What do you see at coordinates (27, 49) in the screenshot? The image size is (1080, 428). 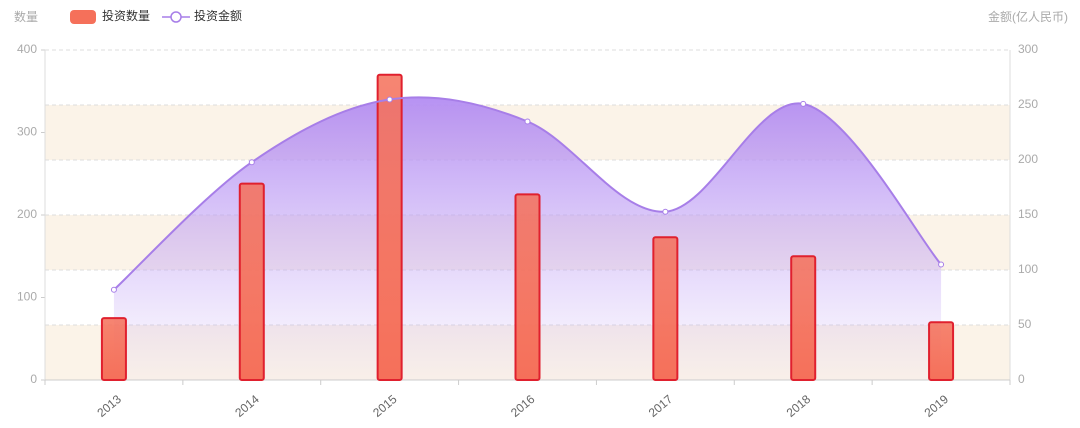 I see `y-tick-label: 400` at bounding box center [27, 49].